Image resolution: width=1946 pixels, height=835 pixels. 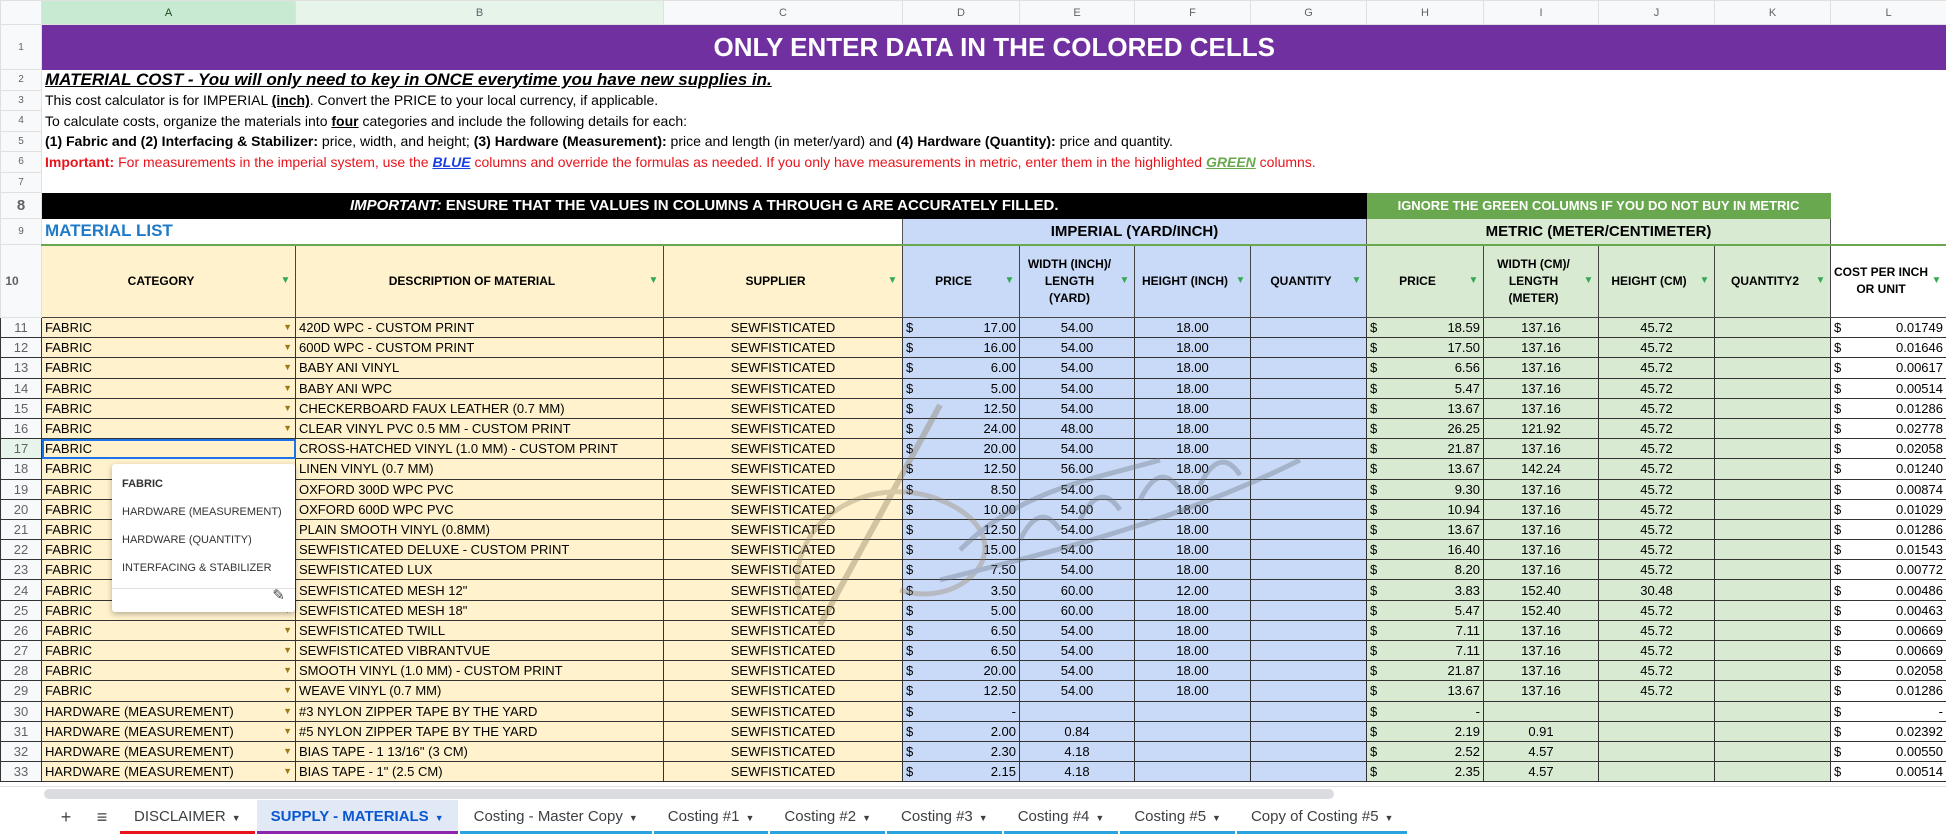 What do you see at coordinates (1177, 817) in the screenshot?
I see `sheet-tab: Costing #5▼` at bounding box center [1177, 817].